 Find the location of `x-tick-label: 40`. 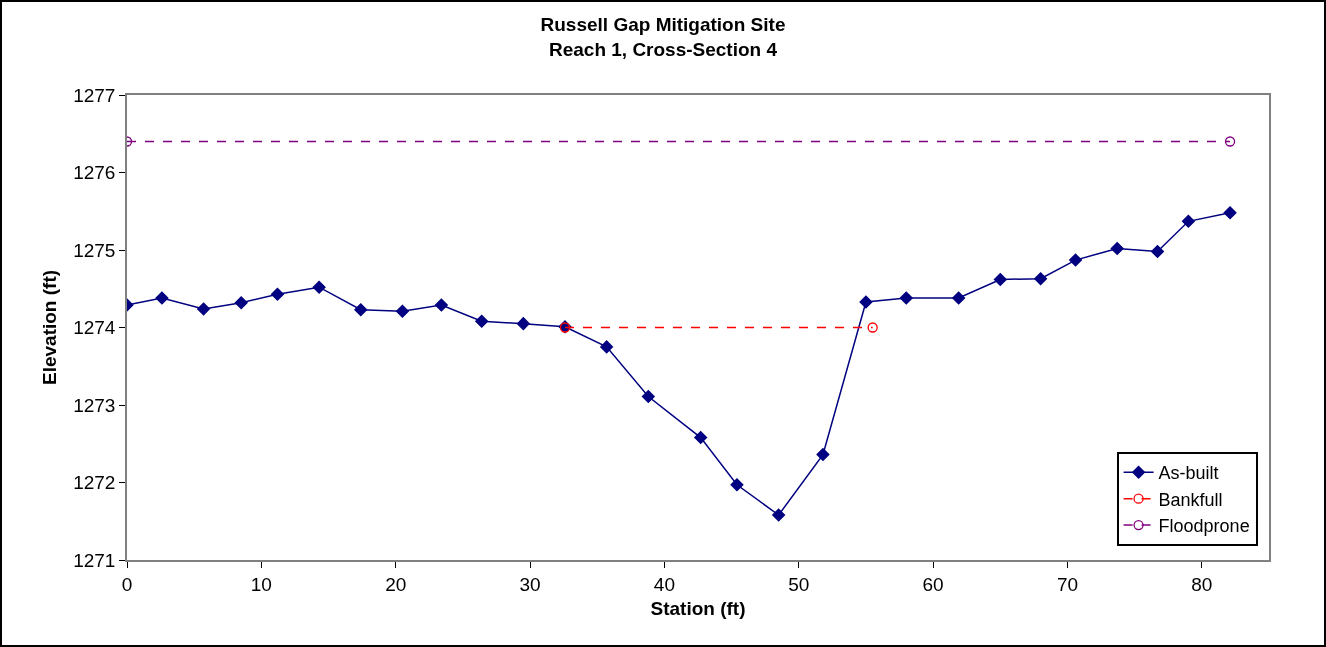

x-tick-label: 40 is located at coordinates (664, 584).